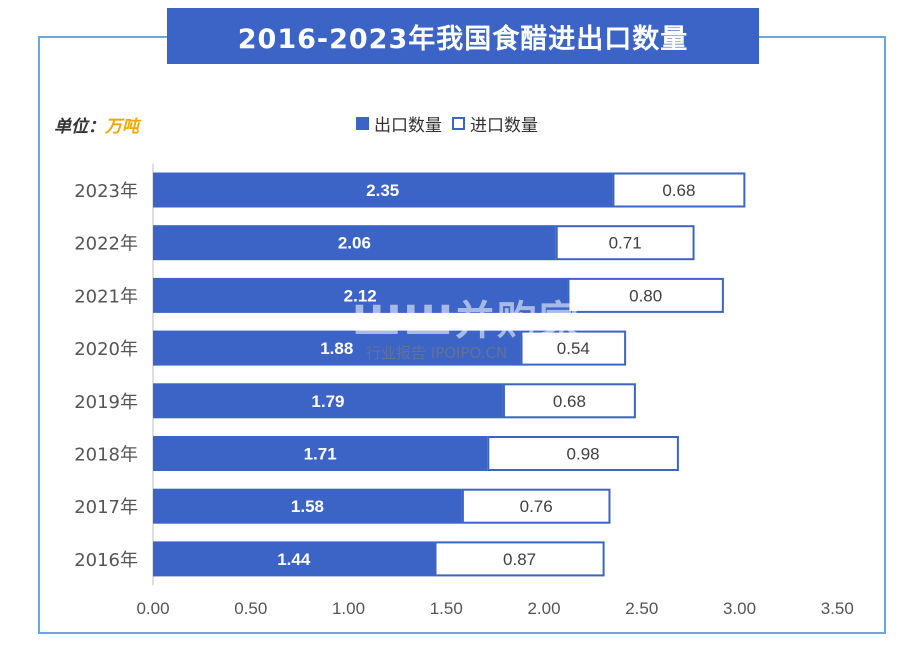  Describe the element at coordinates (106, 507) in the screenshot. I see `category-label-6: 2017年` at that location.